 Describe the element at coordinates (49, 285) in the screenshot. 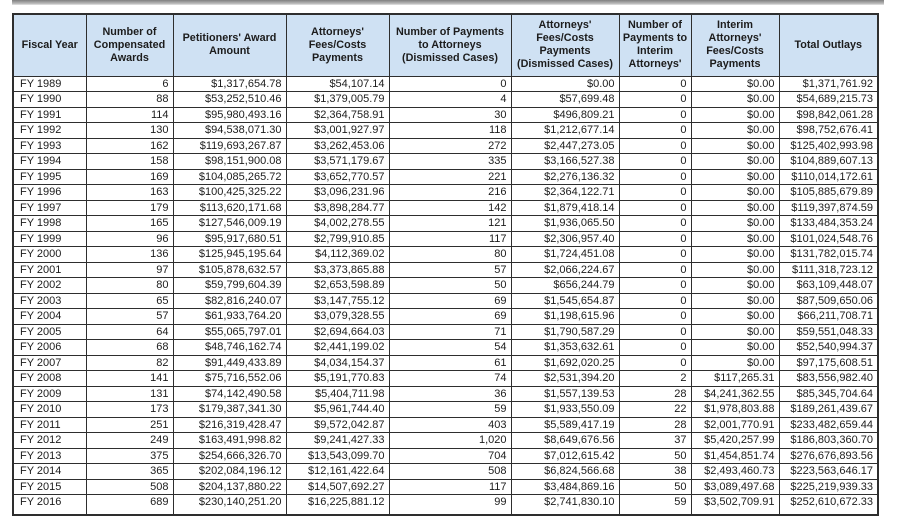

I see `cell-fiscal-year: FY 2002` at that location.